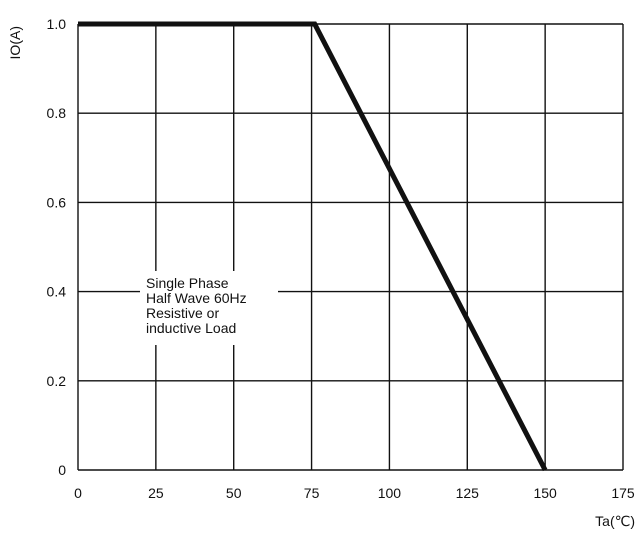 This screenshot has height=536, width=643. What do you see at coordinates (390, 493) in the screenshot?
I see `x-tick-label-4: 100` at bounding box center [390, 493].